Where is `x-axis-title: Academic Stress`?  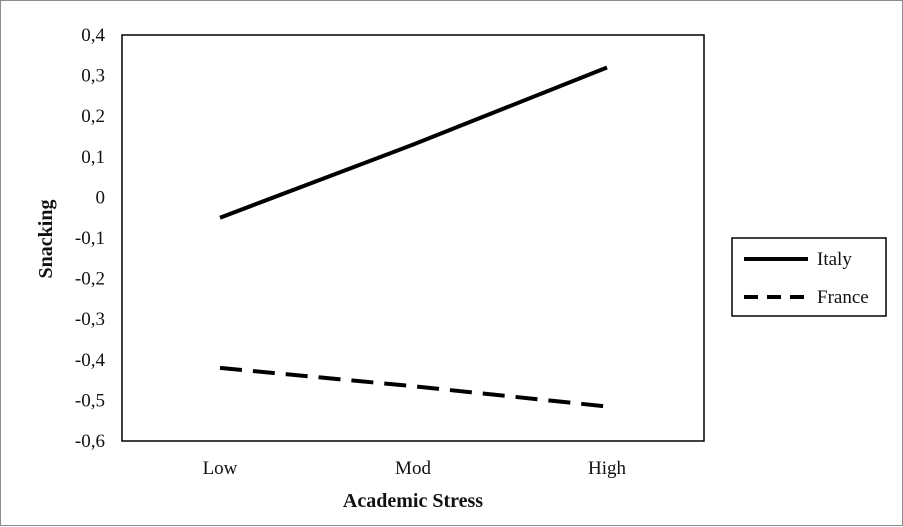 x-axis-title: Academic Stress is located at coordinates (413, 501).